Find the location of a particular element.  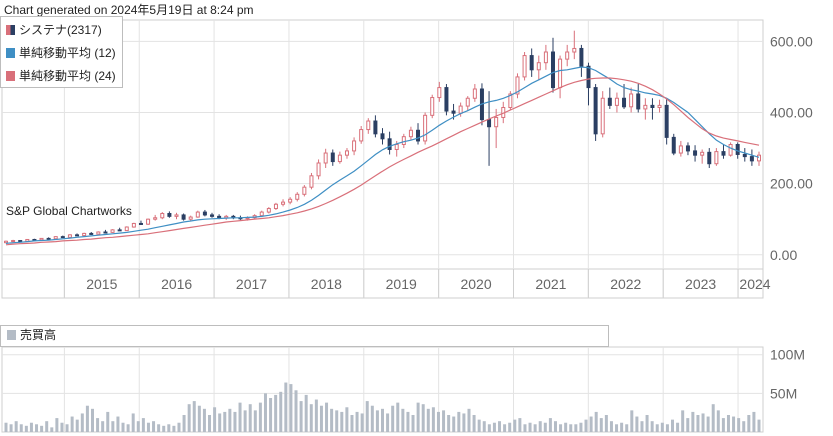

legend-item-sma12: 単純移動平均 (12) is located at coordinates (61, 52).